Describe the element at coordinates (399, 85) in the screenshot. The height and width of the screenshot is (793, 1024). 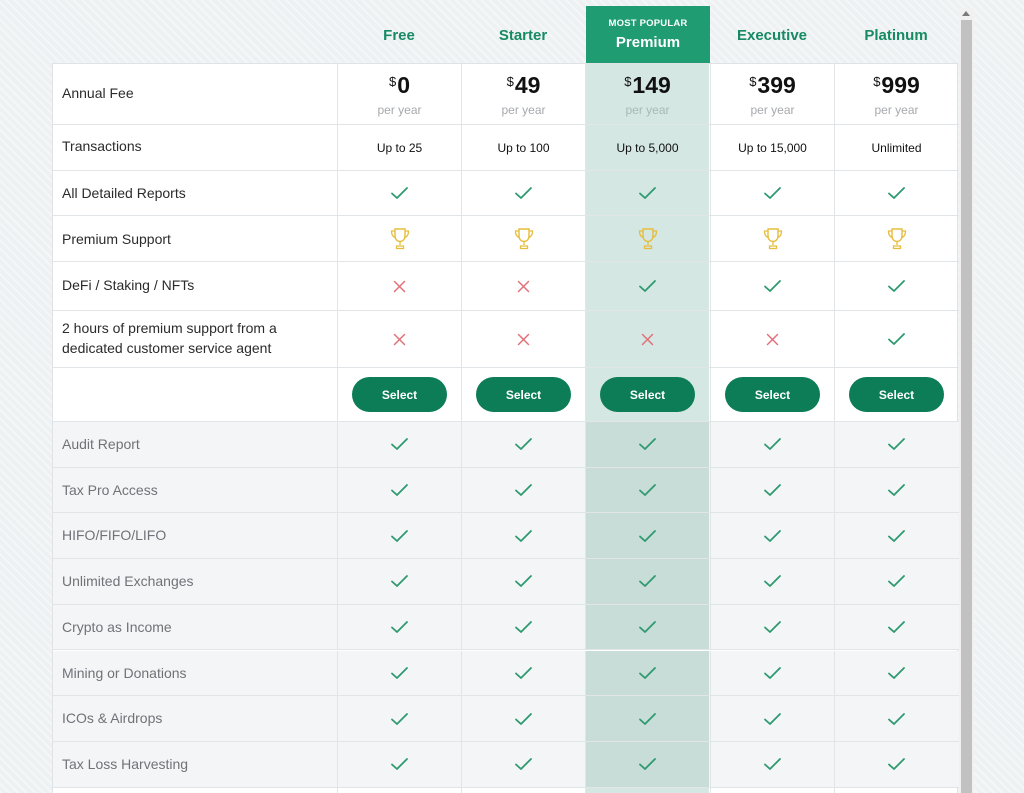
I see `price: $0` at that location.